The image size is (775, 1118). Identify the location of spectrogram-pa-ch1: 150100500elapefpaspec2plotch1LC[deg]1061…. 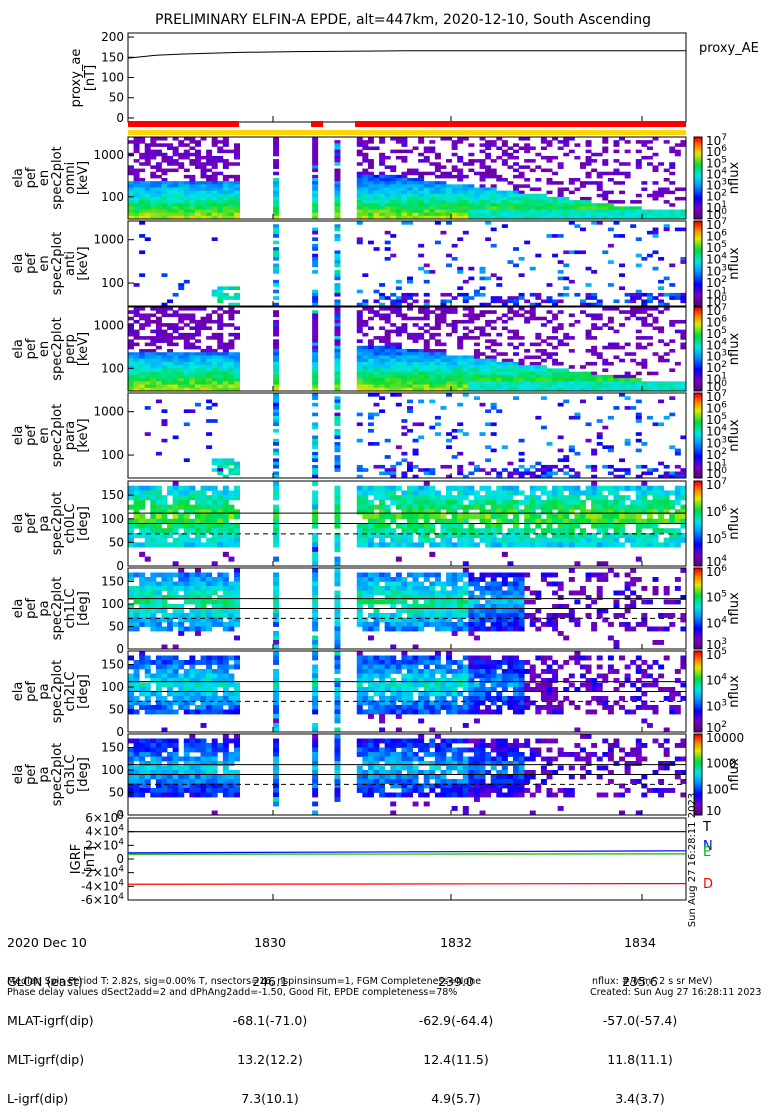
(376, 610).